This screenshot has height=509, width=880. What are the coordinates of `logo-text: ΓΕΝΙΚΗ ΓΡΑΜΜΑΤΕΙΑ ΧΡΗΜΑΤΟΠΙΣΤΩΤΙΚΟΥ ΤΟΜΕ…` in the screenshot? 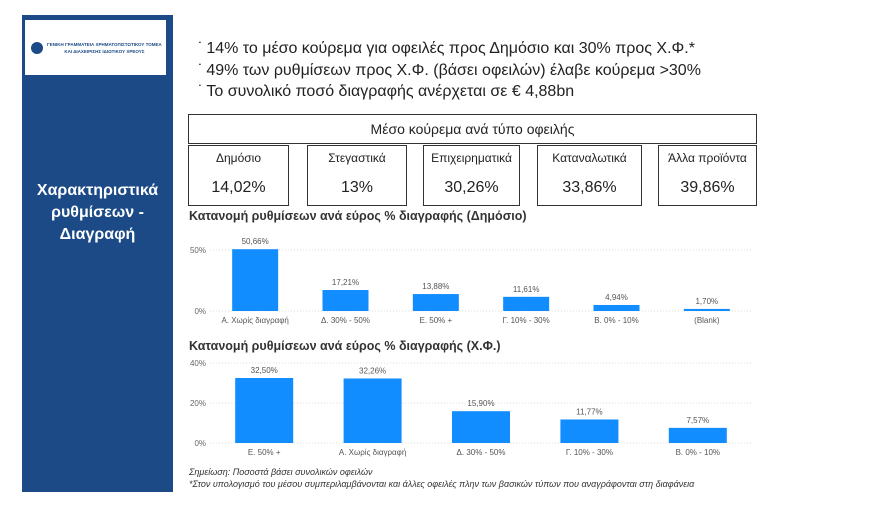 It's located at (104, 44).